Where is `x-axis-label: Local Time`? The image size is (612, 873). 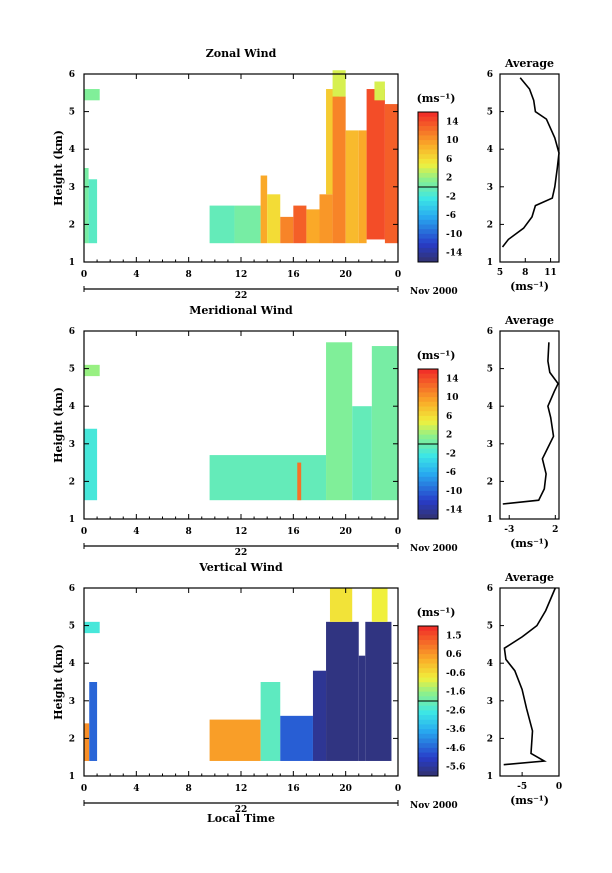 x-axis-label: Local Time is located at coordinates (241, 818).